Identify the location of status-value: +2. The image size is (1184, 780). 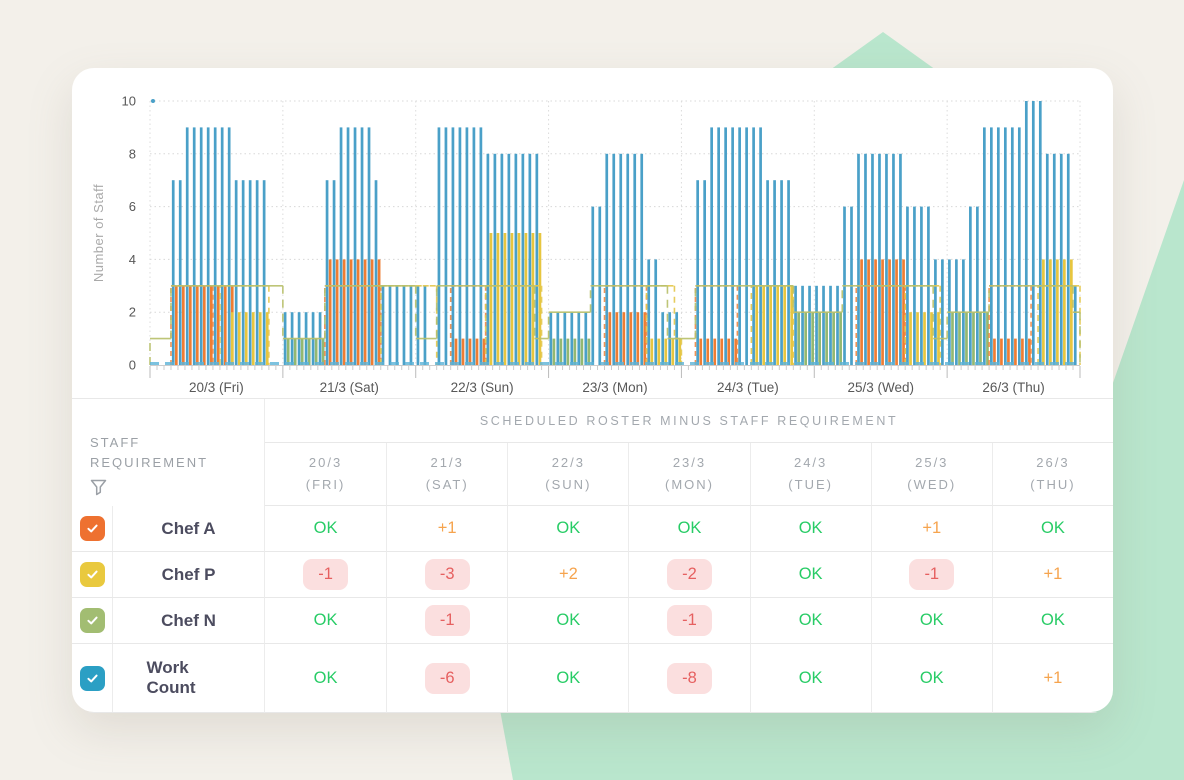
(568, 574).